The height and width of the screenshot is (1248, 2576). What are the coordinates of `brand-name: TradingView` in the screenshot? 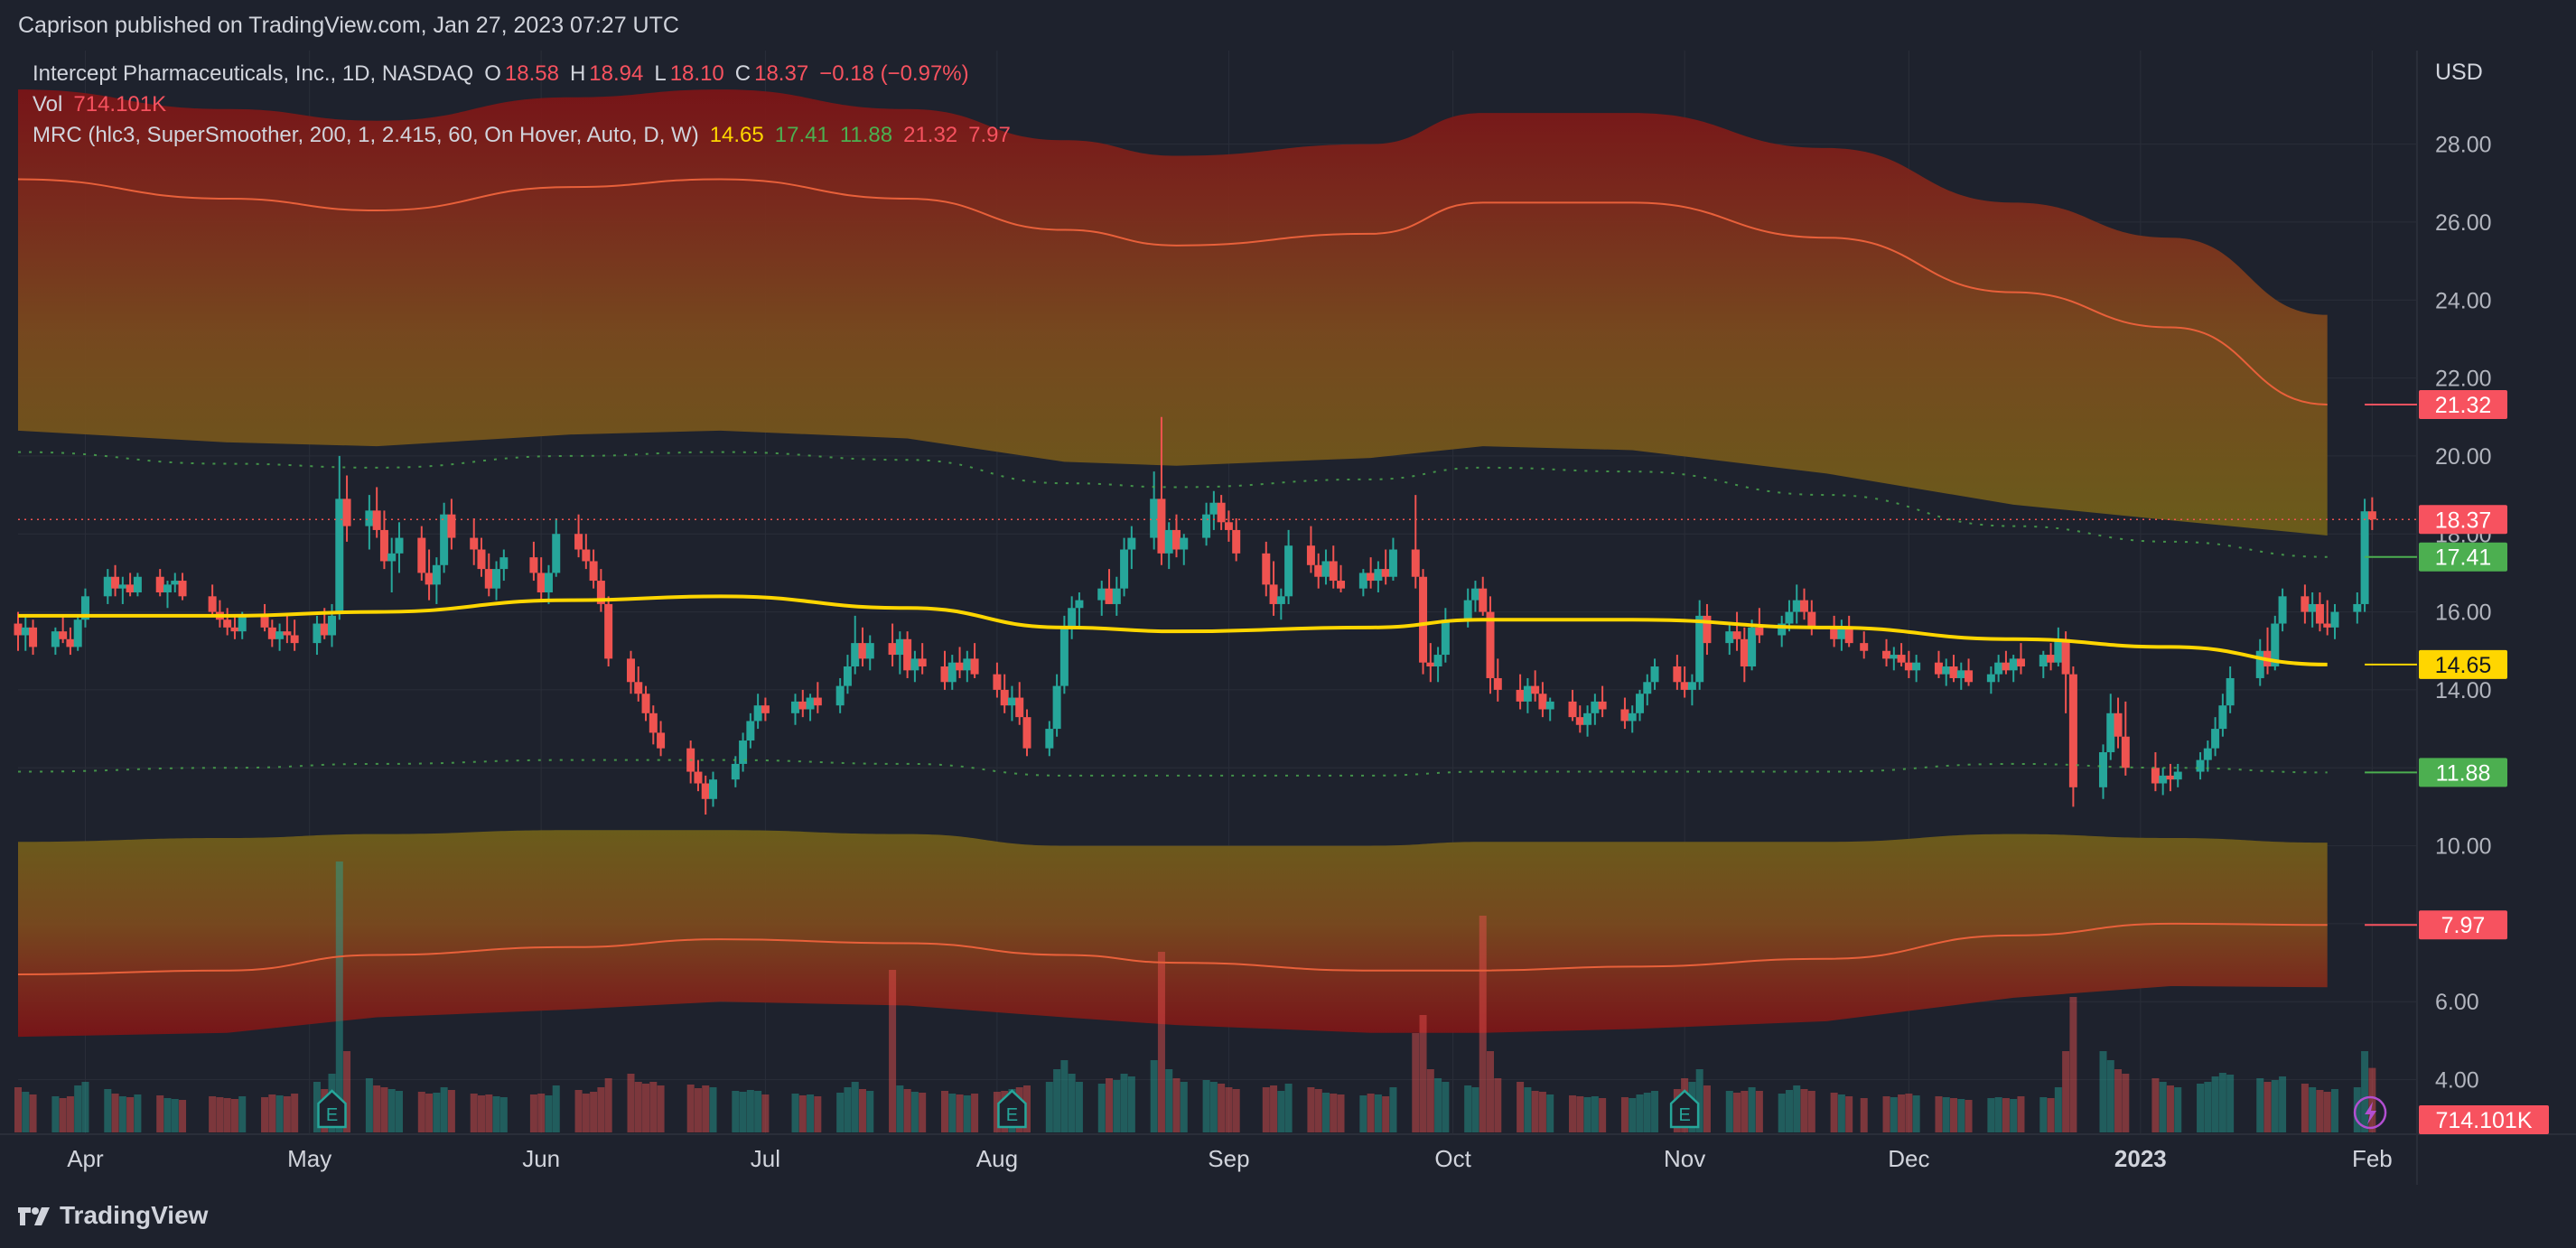 It's located at (135, 1215).